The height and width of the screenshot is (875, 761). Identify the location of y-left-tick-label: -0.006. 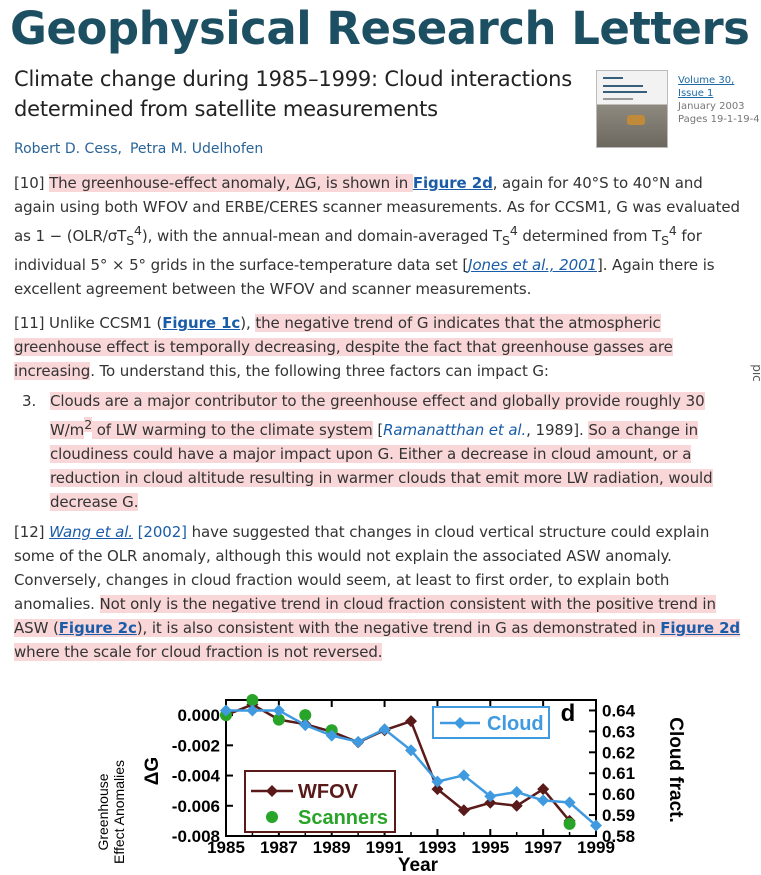
(196, 806).